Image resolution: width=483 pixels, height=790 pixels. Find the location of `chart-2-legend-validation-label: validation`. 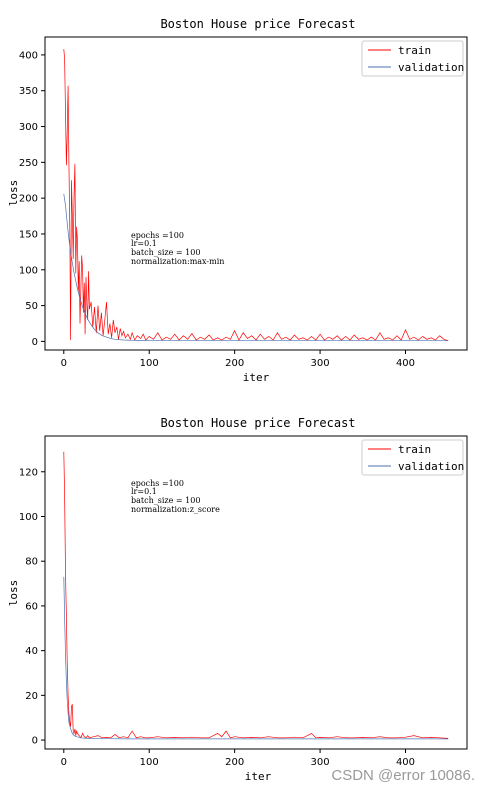

chart-2-legend-validation-label: validation is located at coordinates (431, 466).